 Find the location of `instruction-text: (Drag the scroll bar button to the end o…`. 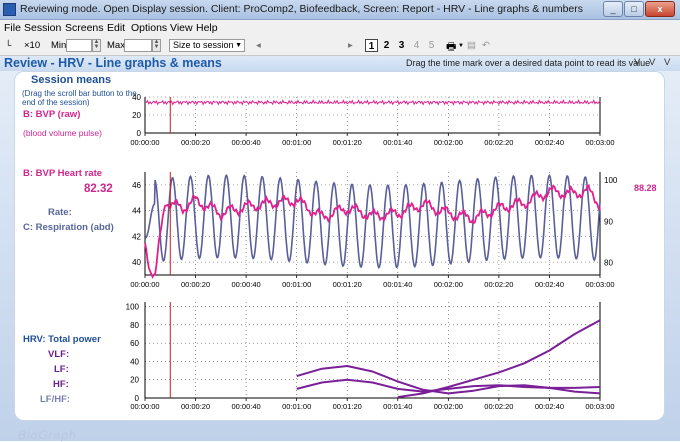

instruction-text: (Drag the scroll bar button to the end o… is located at coordinates (79, 98).